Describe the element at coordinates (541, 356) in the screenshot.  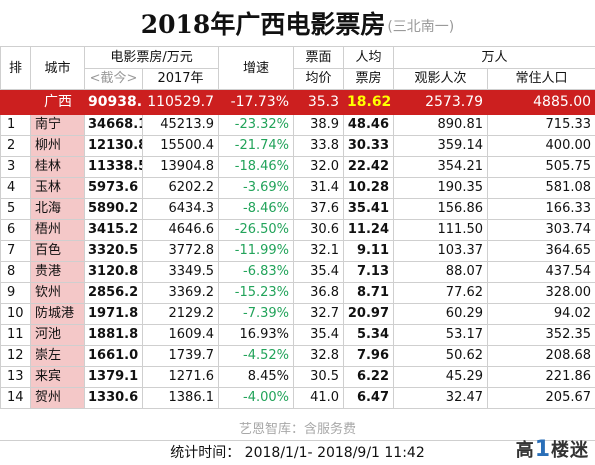
I see `population-cell: 208.68` at that location.